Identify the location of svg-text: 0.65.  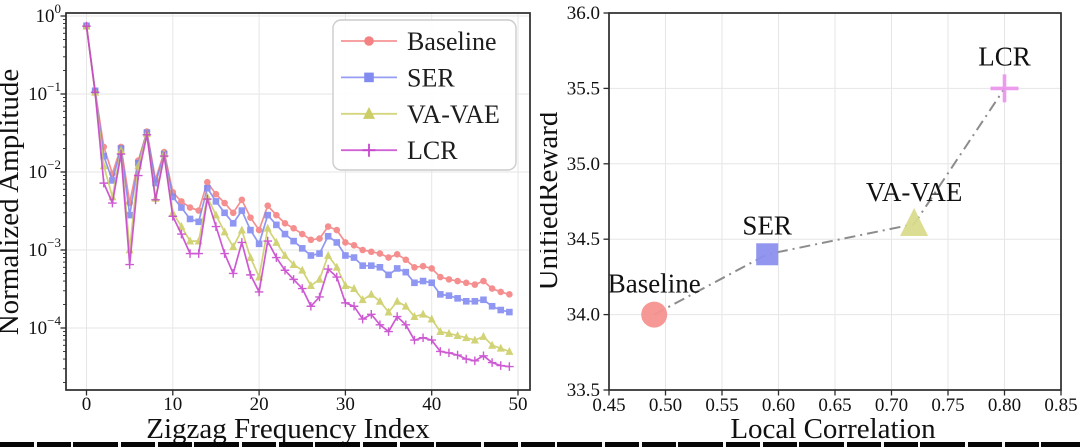
(834, 405).